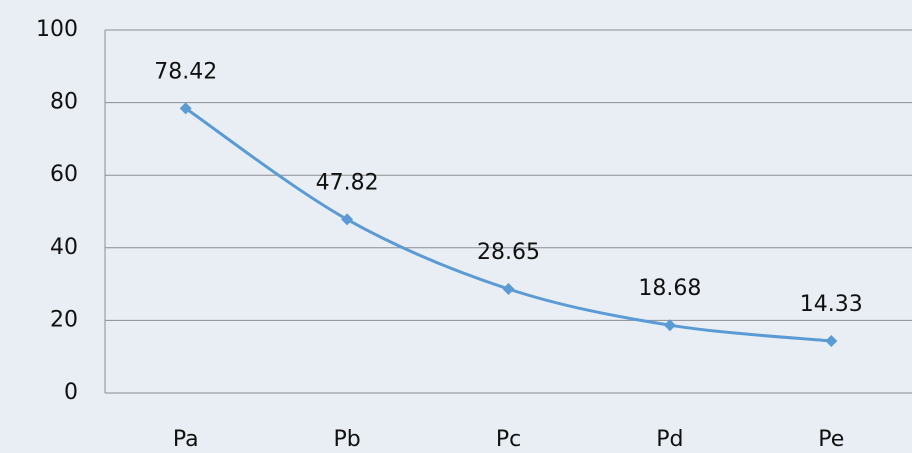  I want to click on data-label: 18.68, so click(669, 288).